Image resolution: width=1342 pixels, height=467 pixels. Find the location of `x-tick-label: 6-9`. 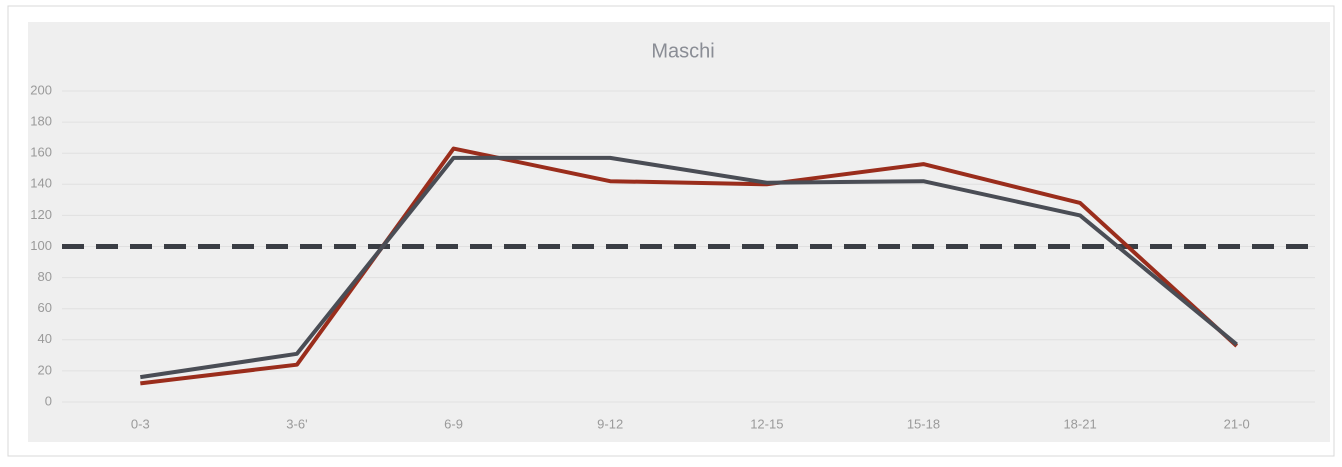

x-tick-label: 6-9 is located at coordinates (453, 423).